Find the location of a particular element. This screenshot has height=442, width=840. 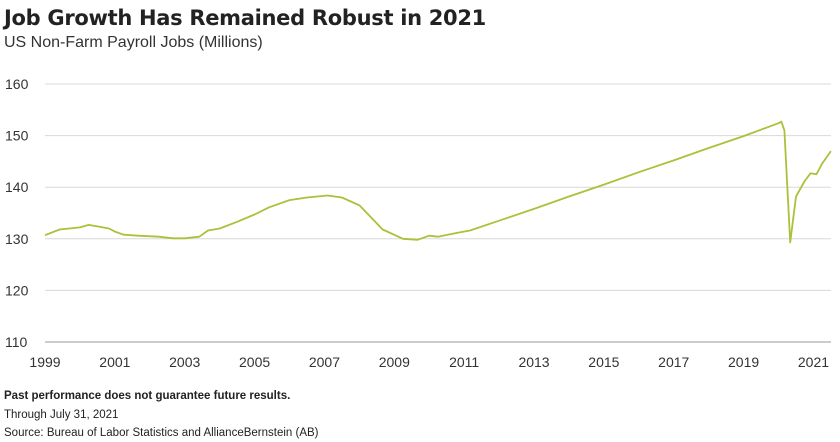

x-tick-label: 2009 is located at coordinates (394, 362).